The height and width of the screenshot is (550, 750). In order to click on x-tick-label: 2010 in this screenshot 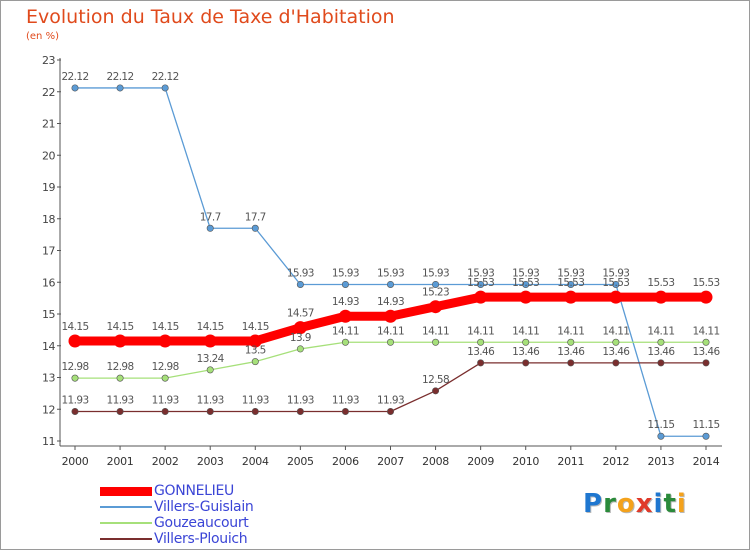, I will do `click(525, 461)`.